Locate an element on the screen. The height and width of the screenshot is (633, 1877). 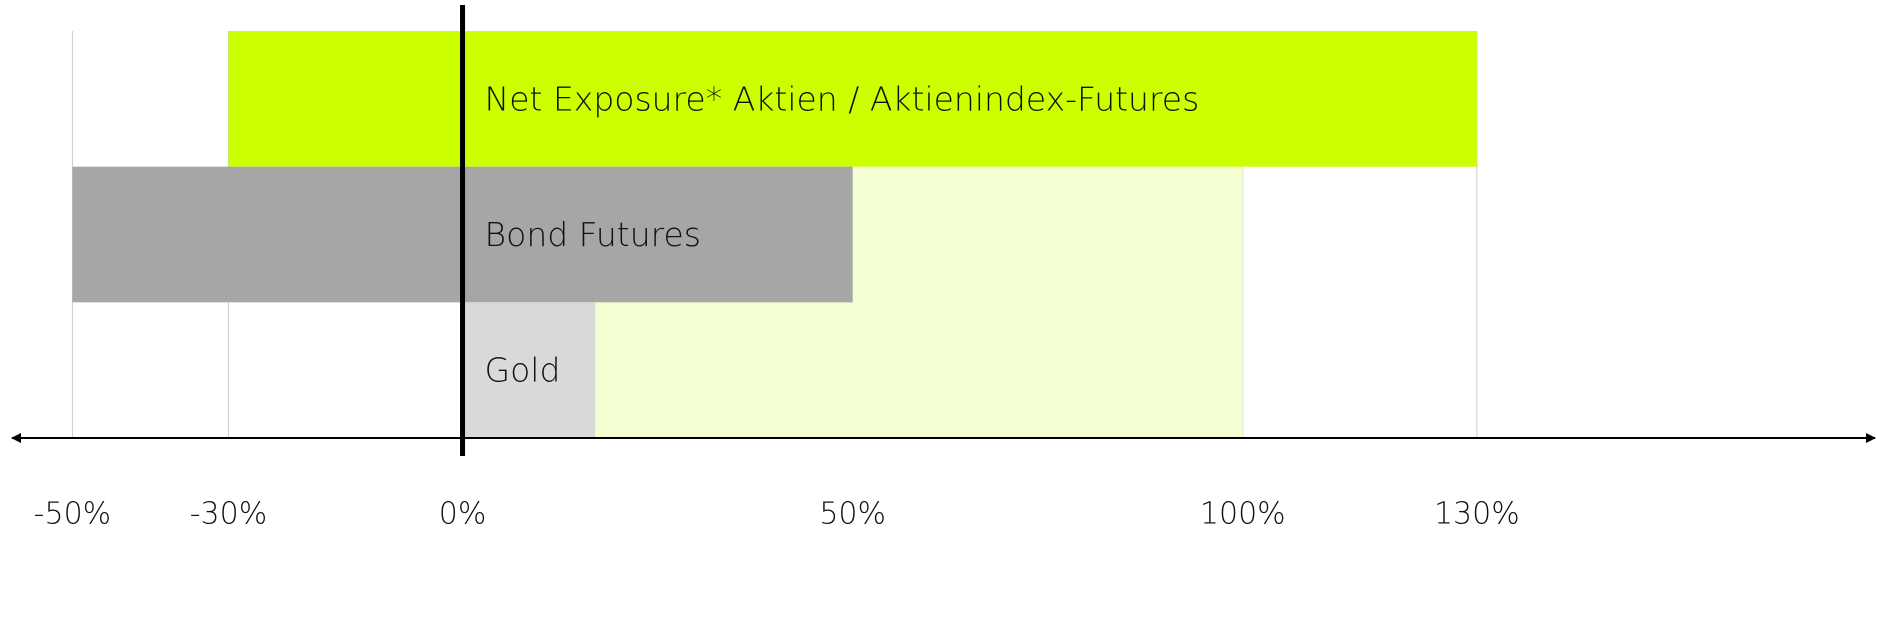
bar-label: Bond Futures is located at coordinates (593, 234).